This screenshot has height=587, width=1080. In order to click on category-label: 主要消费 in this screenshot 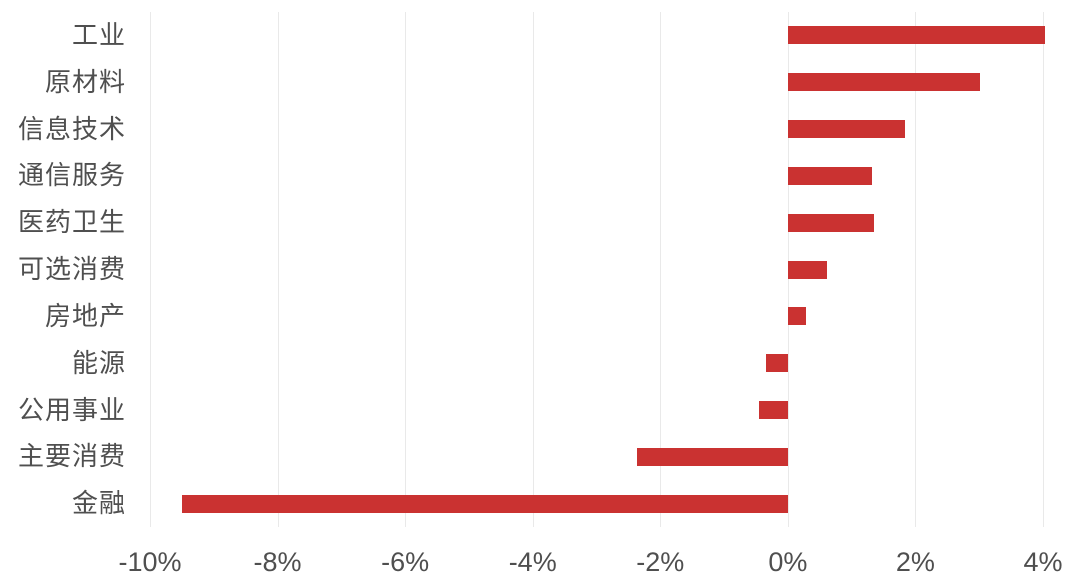, I will do `click(71, 456)`.